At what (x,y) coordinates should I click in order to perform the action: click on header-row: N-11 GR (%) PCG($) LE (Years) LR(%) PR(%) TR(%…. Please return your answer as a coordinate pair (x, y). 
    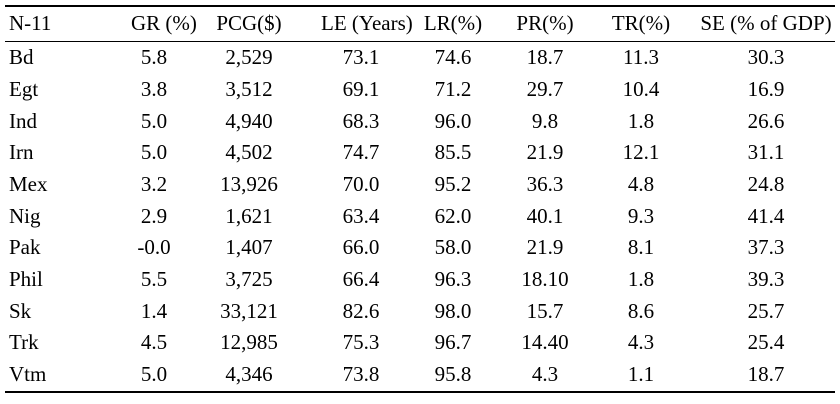
    Looking at the image, I should click on (420, 24).